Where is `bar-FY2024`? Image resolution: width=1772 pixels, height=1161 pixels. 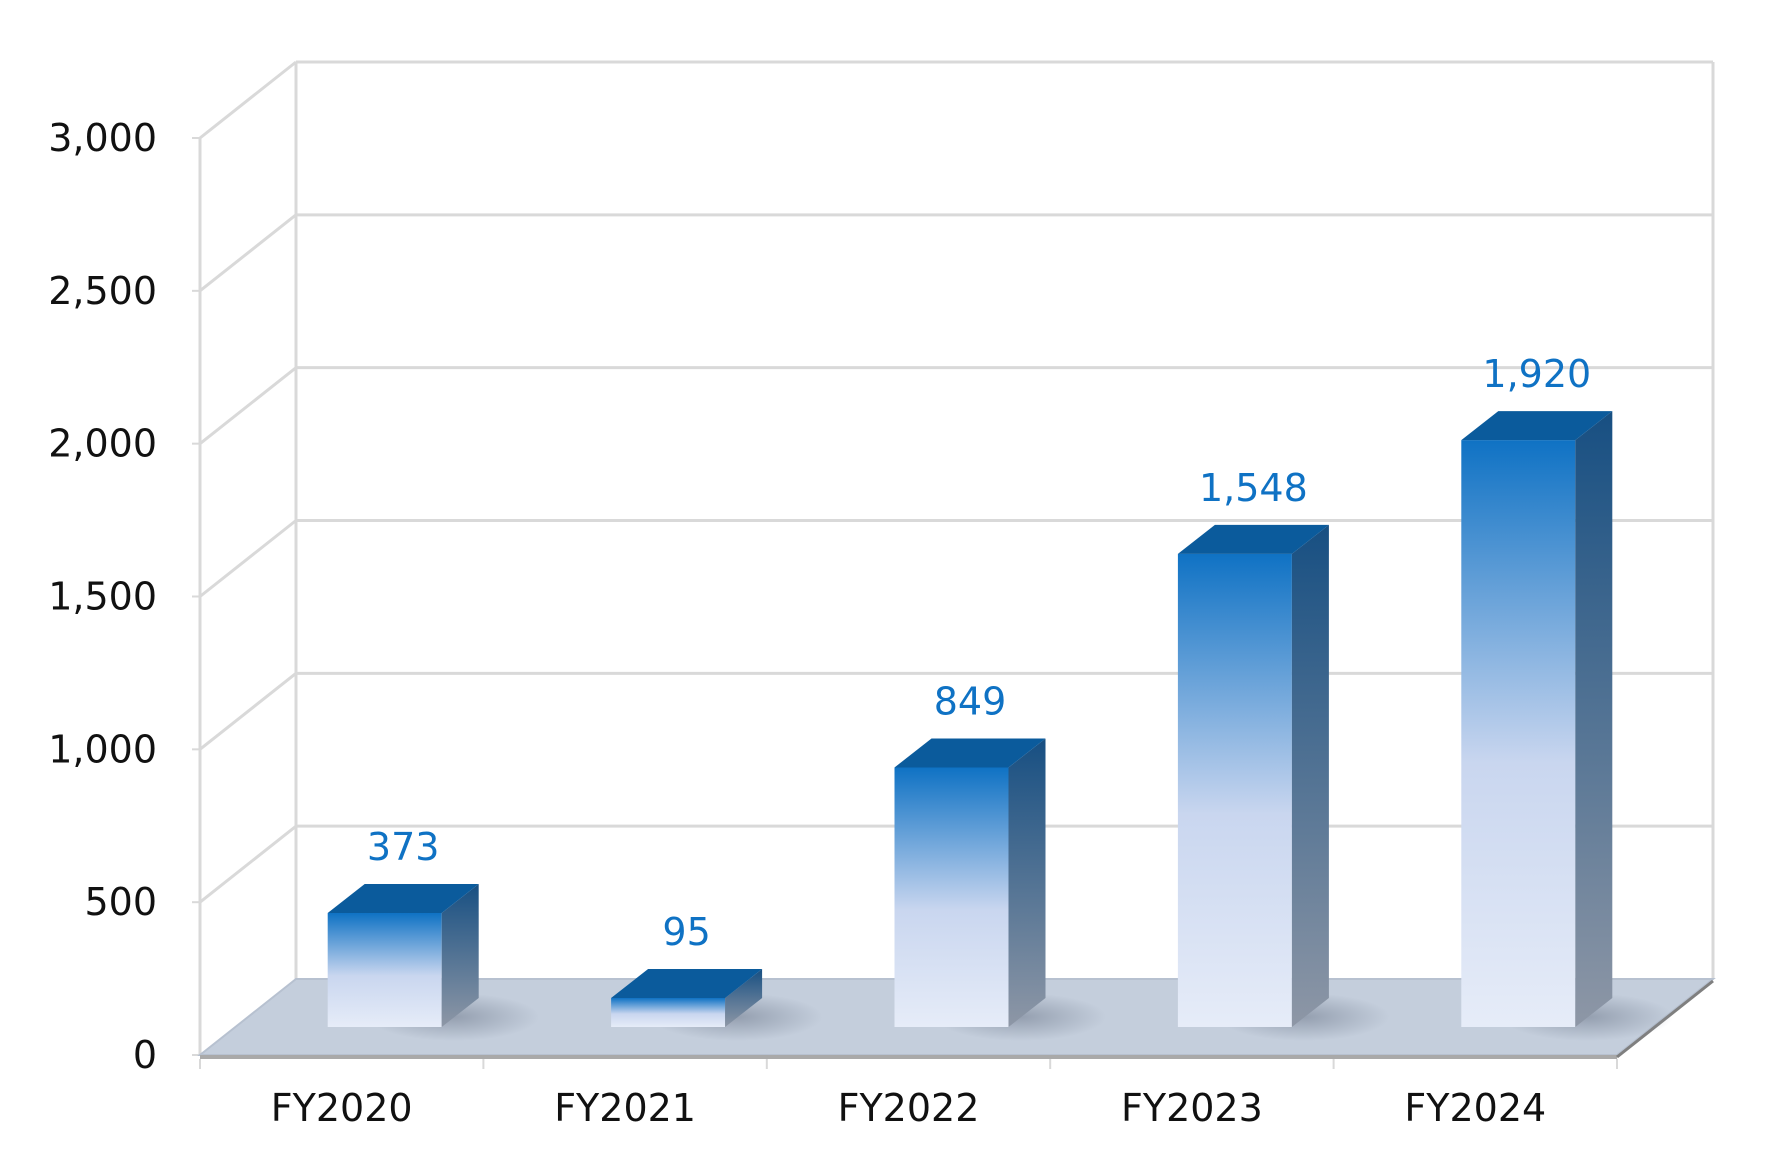
bar-FY2024 is located at coordinates (1518, 733).